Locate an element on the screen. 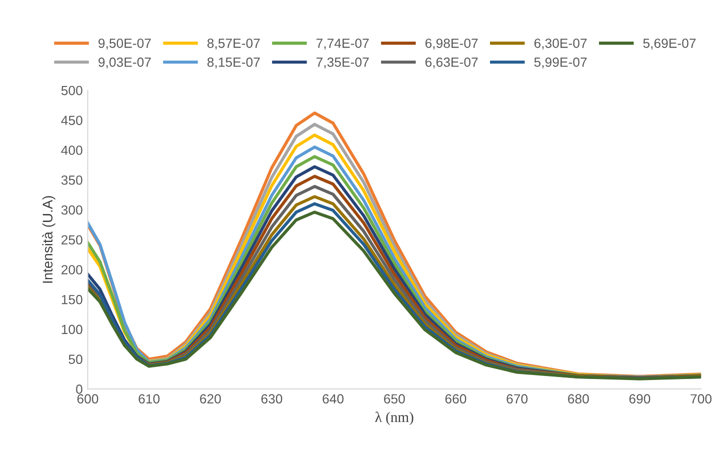 This screenshot has height=456, width=719. y-axis-title: Intensità (U.A) is located at coordinates (49, 239).